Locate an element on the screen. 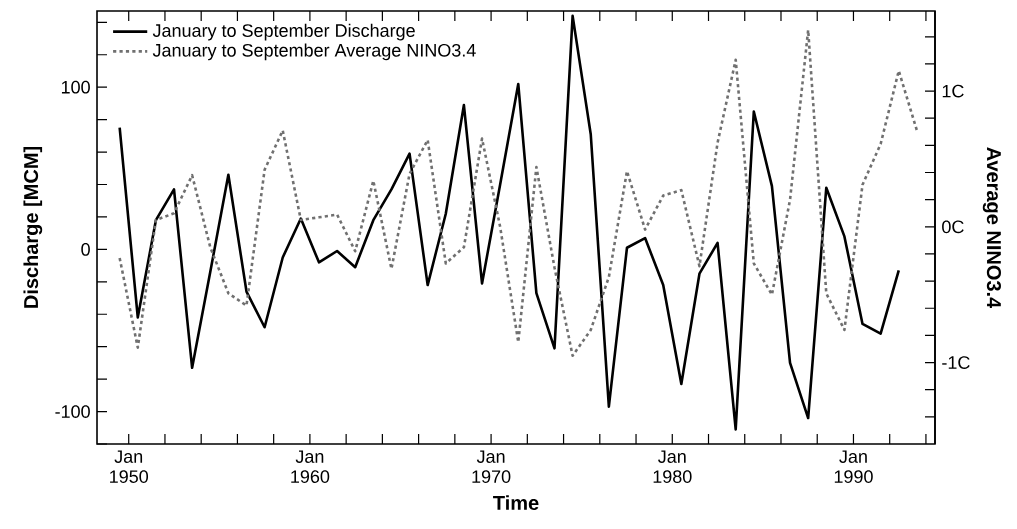  x-axis-title: Time is located at coordinates (516, 503).